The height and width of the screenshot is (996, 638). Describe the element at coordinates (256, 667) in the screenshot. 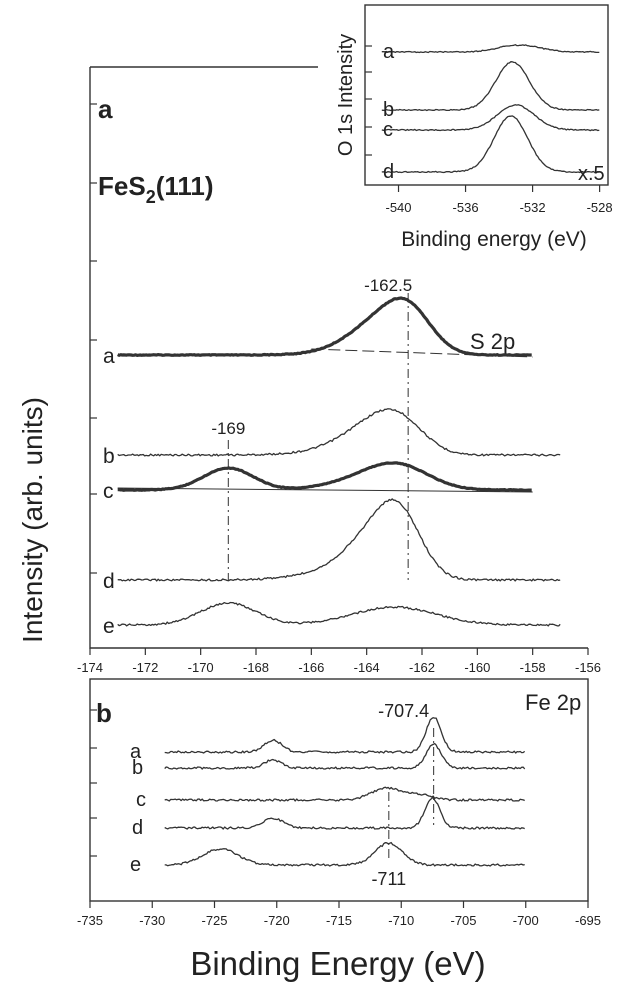

I see `x-tick-label: -168` at that location.